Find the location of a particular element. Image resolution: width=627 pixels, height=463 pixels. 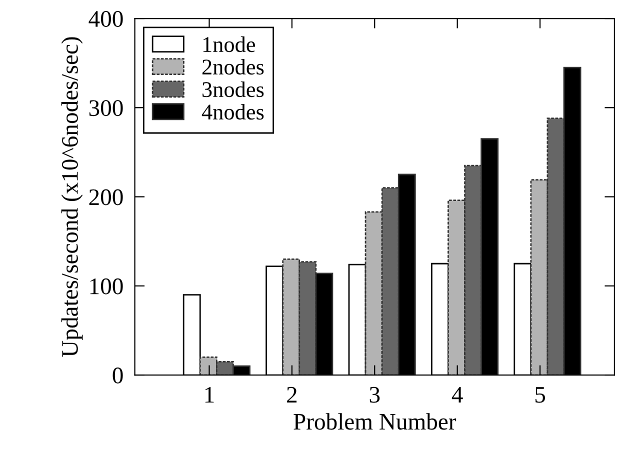

x-tick-label: 1 is located at coordinates (209, 394).